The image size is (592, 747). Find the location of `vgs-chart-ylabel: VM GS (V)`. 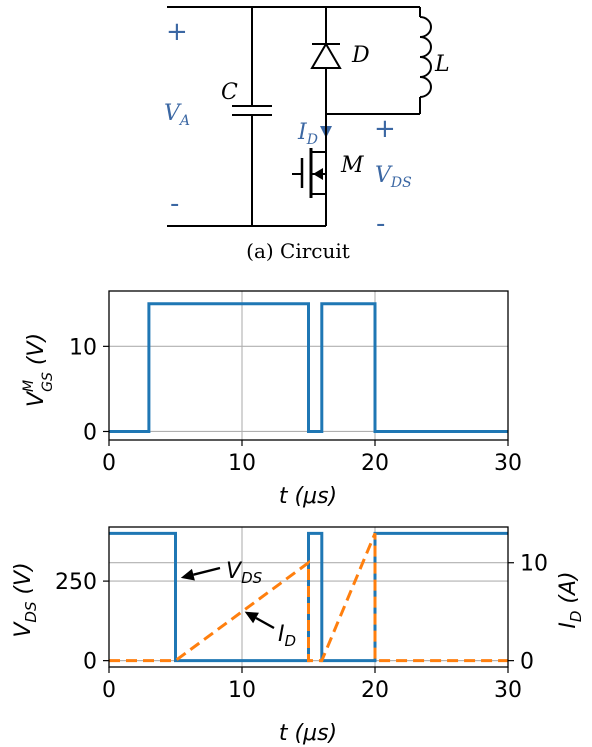

vgs-chart-ylabel: VM GS (V) is located at coordinates (38, 370).